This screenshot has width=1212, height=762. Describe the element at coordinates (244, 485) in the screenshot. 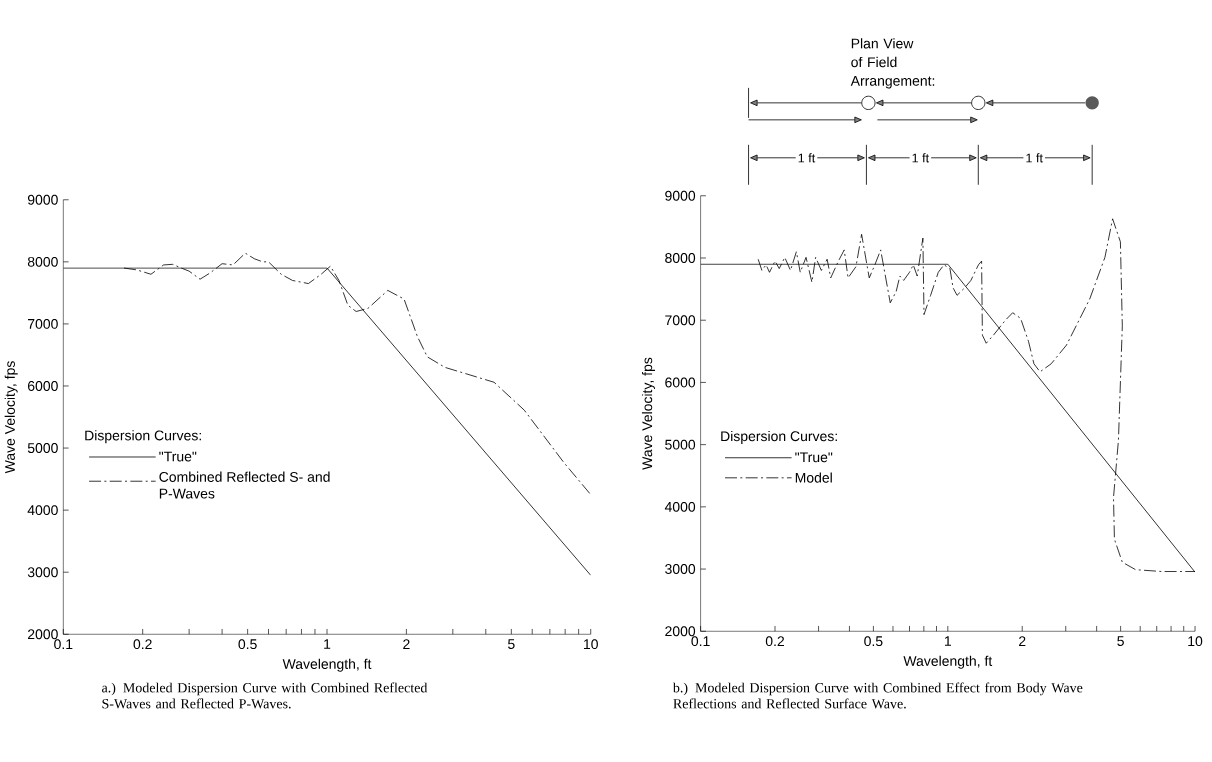

I see `legend-label: Combined Reflected S- and P-Waves` at that location.